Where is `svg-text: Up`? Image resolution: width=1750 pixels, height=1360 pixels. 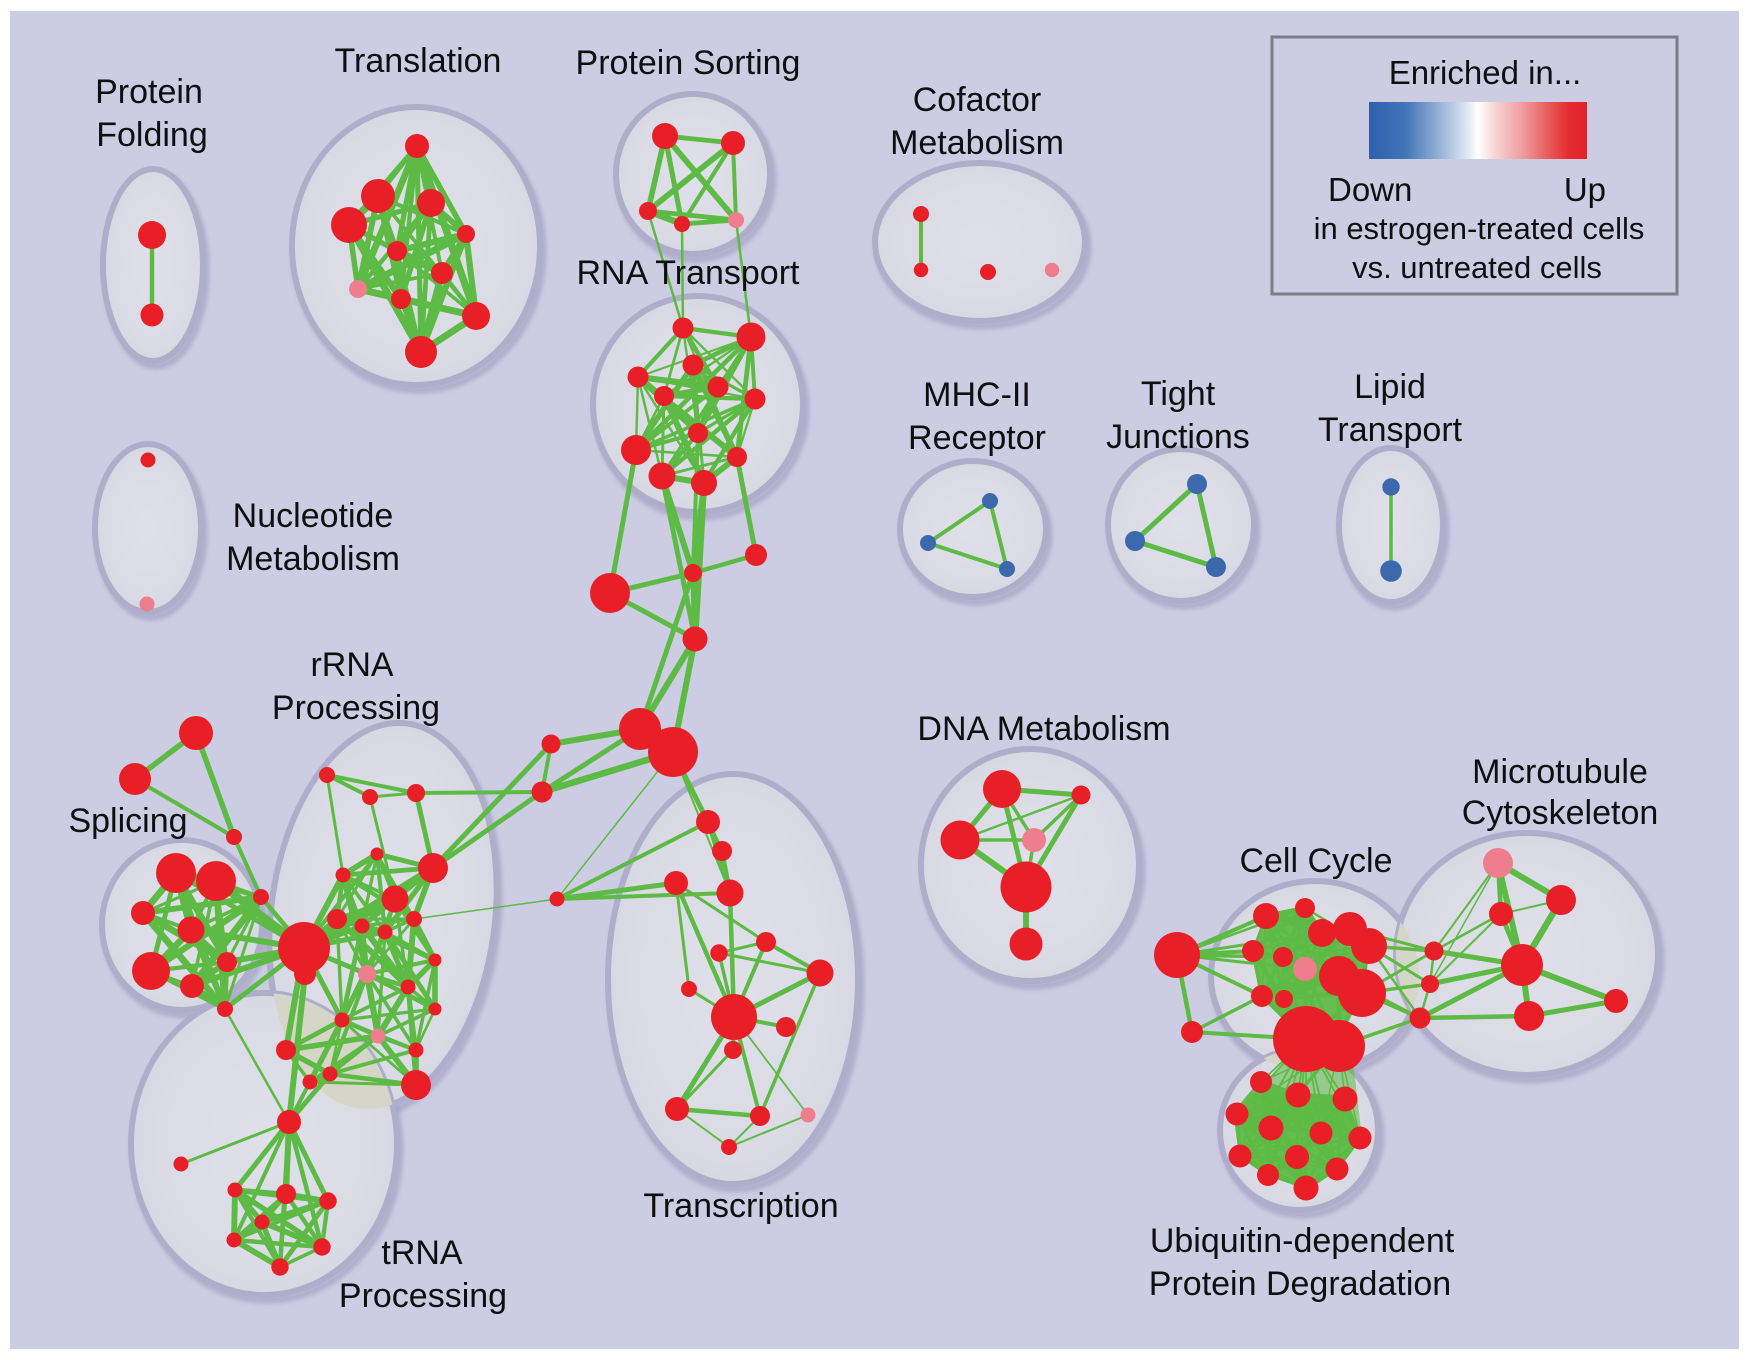 svg-text: Up is located at coordinates (1585, 189).